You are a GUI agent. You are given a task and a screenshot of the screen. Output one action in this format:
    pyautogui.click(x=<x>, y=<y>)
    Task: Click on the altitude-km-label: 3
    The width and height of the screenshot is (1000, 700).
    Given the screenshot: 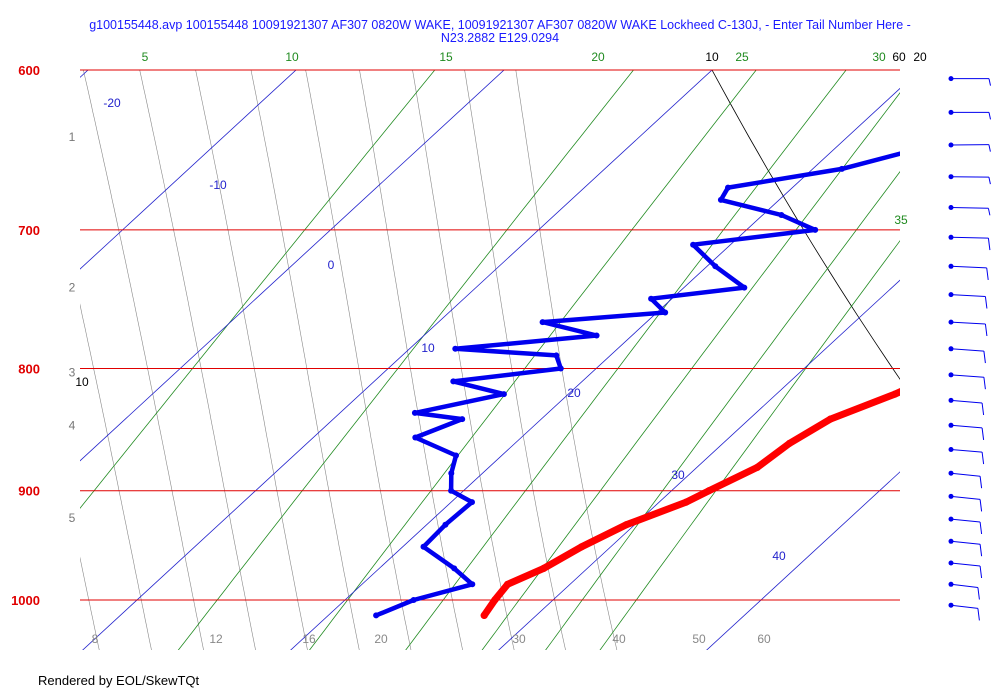 What is the action you would take?
    pyautogui.click(x=72, y=372)
    